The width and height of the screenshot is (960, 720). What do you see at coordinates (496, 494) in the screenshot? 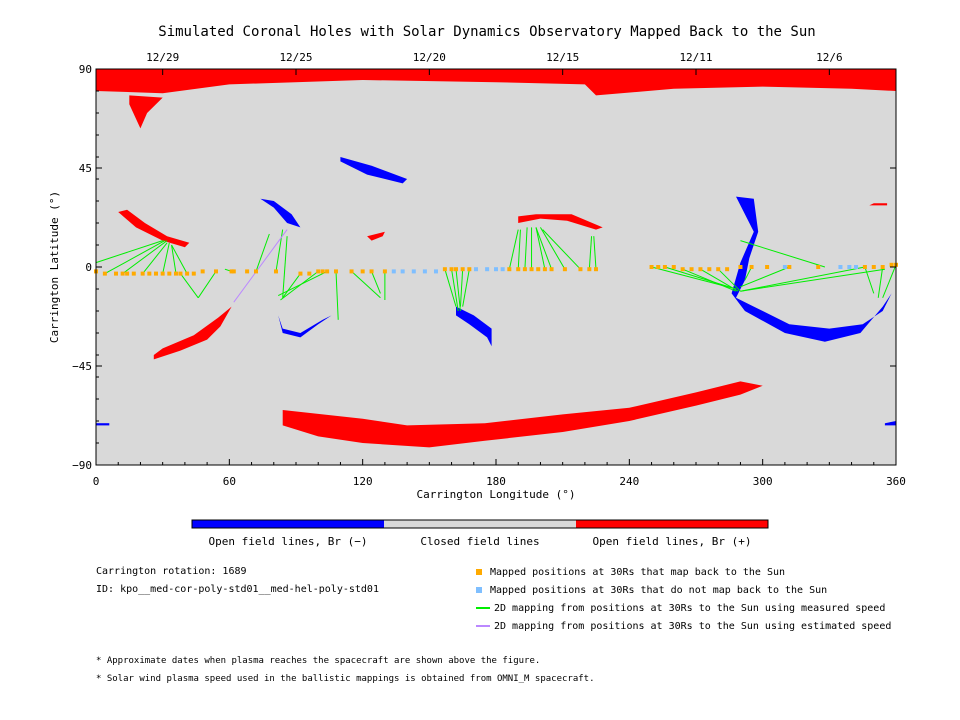
I see `x-axis-label: Carrington Longitude (°)` at bounding box center [496, 494].